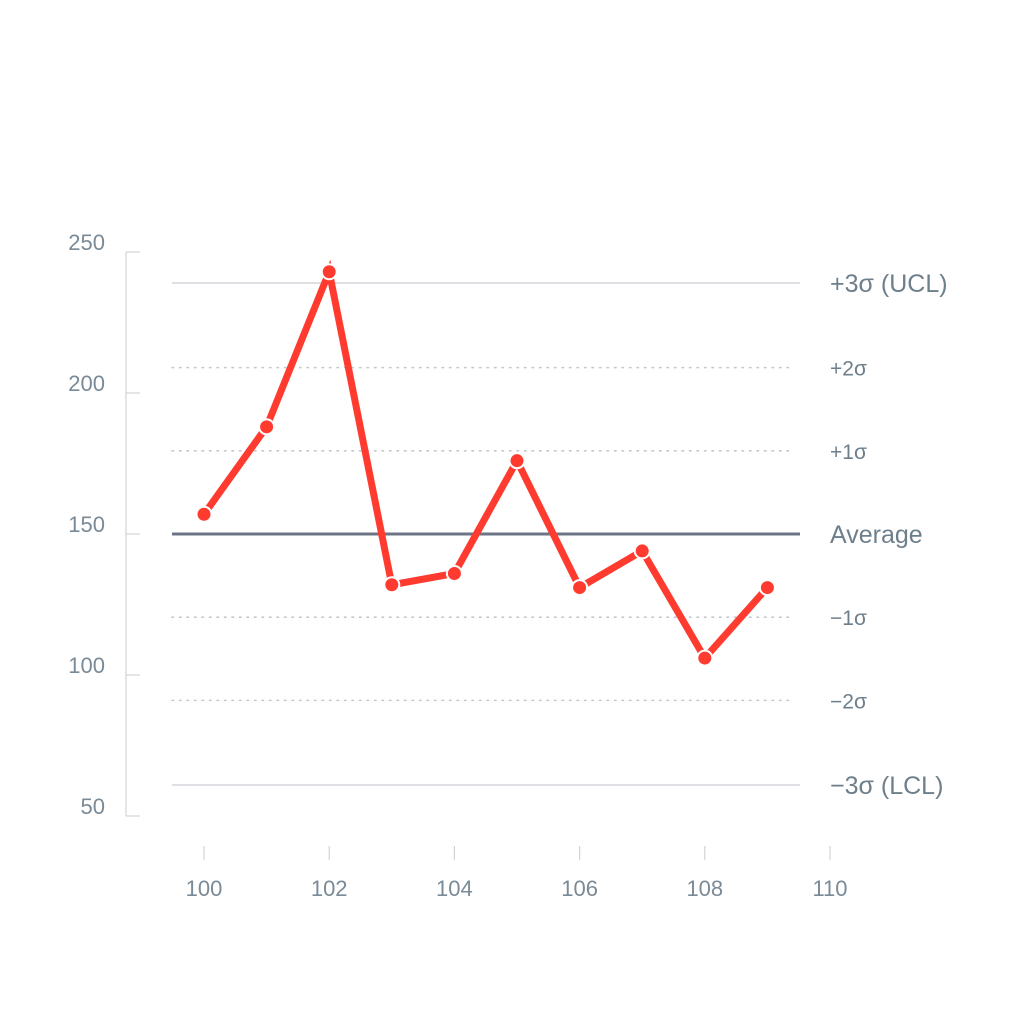 Image resolution: width=1024 pixels, height=1030 pixels. I want to click on reference-line-label: −2σ, so click(848, 701).